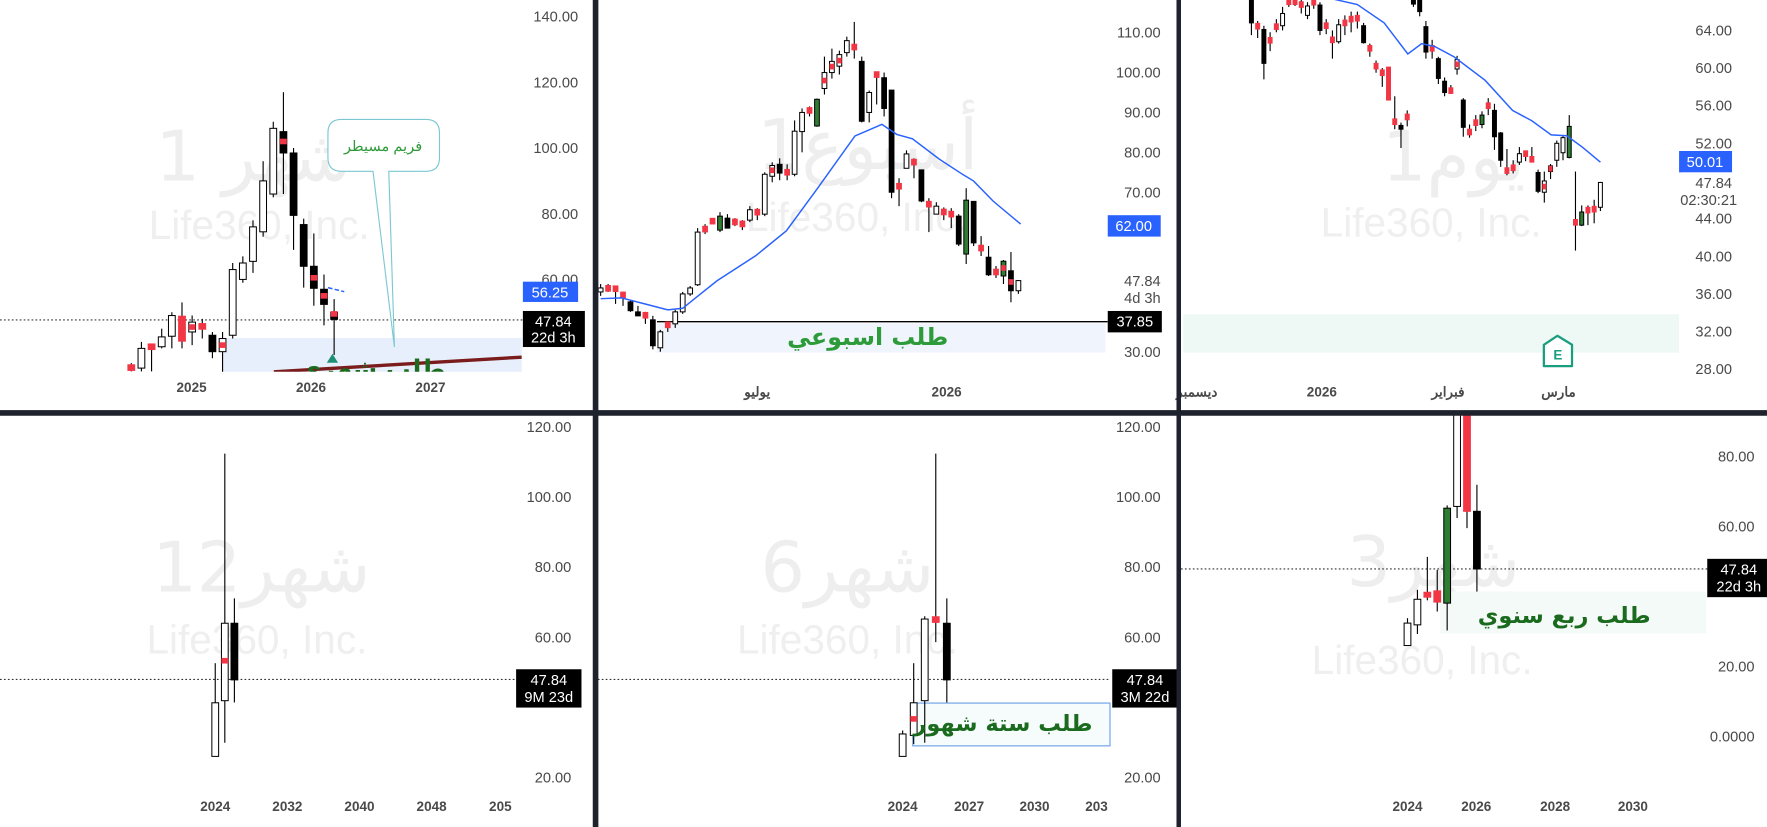 This screenshot has height=827, width=1767. I want to click on callout-bubble, so click(384, 233).